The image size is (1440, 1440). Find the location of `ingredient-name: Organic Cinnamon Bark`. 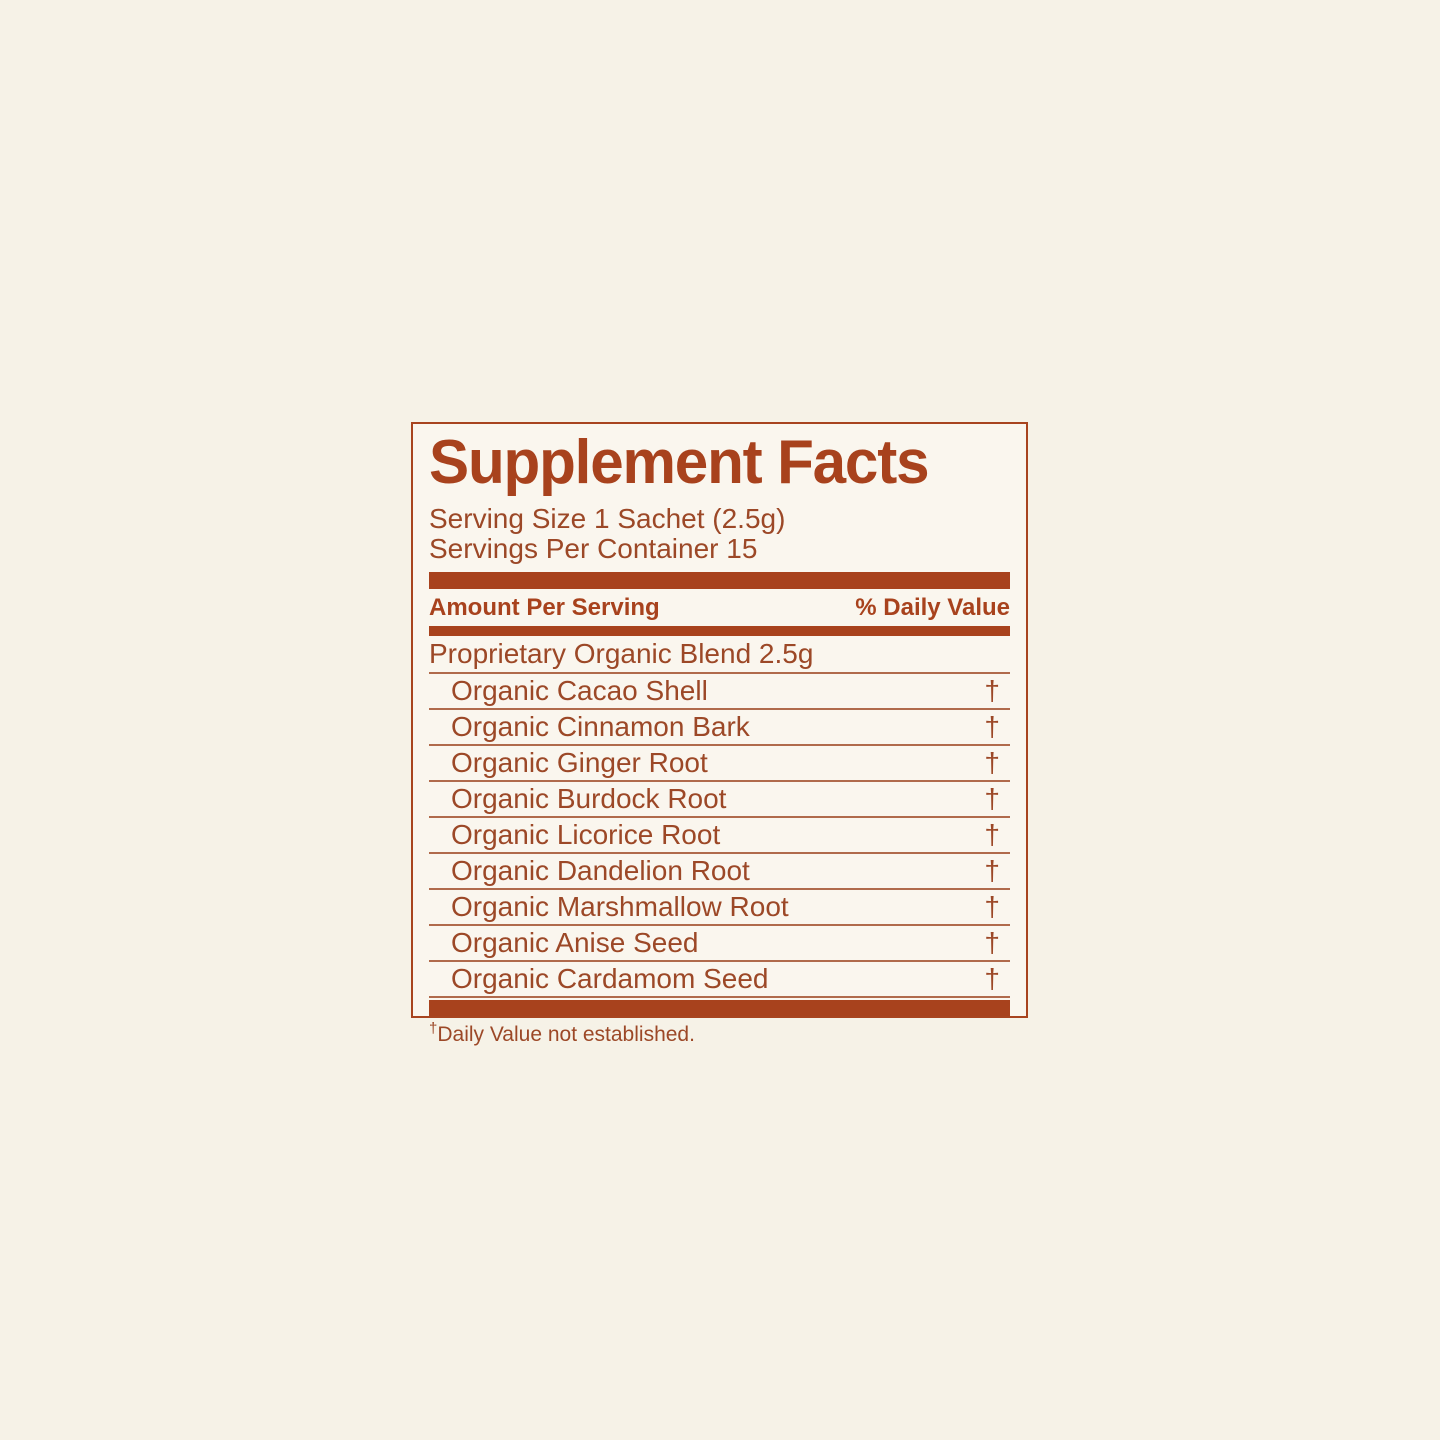

ingredient-name: Organic Cinnamon Bark is located at coordinates (600, 726).